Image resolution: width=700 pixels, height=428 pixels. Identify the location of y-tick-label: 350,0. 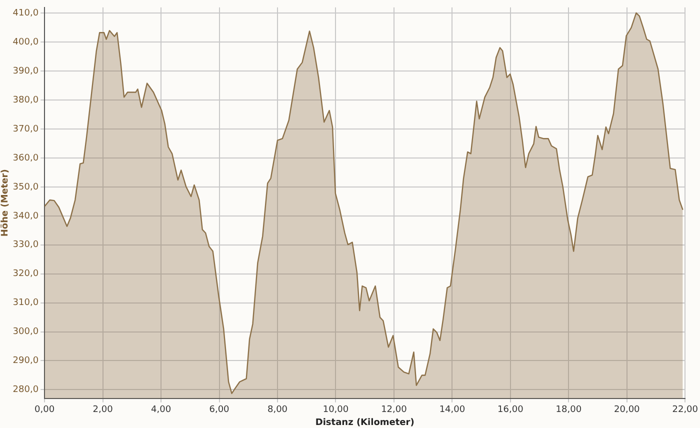
(25, 187).